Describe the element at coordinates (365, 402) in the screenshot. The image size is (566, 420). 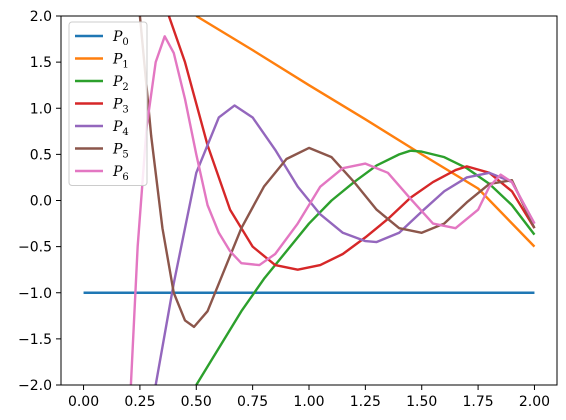
I see `x-tick-label-5: 1.25` at that location.